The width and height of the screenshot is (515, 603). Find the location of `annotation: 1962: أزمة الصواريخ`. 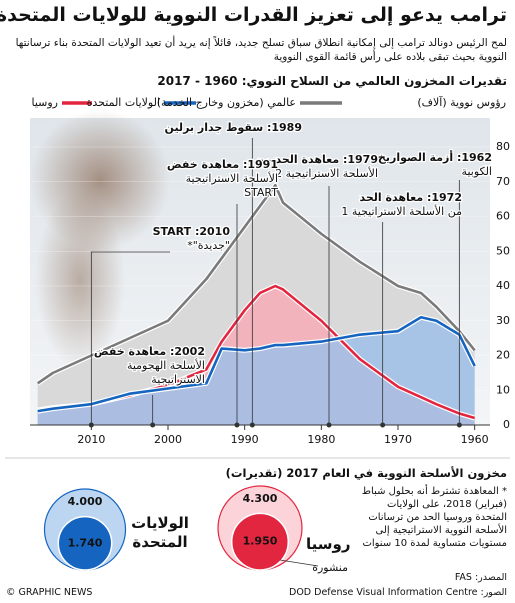

annotation: 1962: أزمة الصواريخ is located at coordinates (435, 157).